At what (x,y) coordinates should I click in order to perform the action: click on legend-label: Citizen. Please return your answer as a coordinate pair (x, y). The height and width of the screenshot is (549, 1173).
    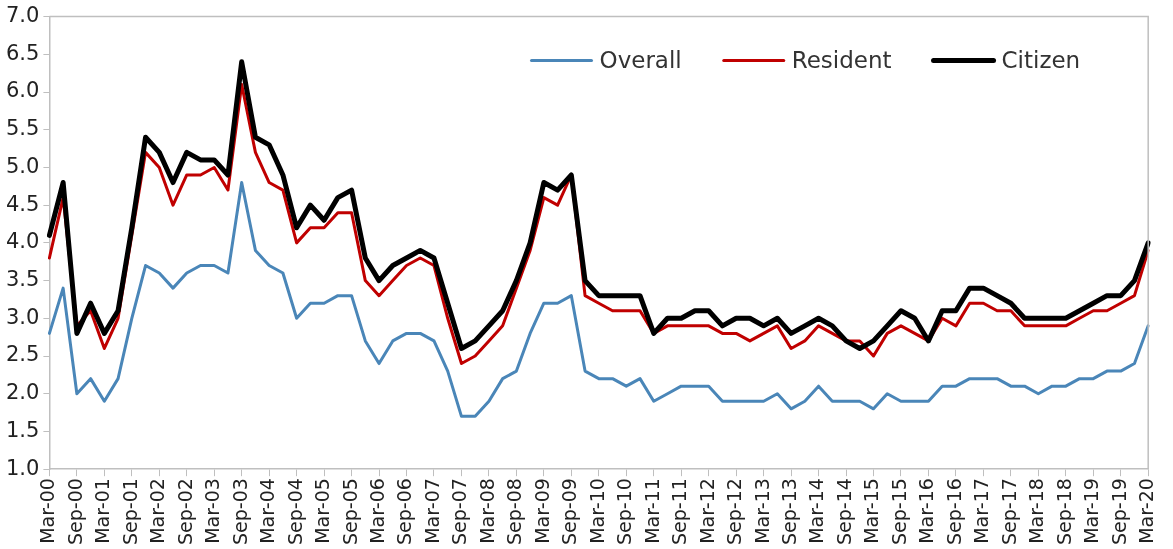
    Looking at the image, I should click on (1041, 59).